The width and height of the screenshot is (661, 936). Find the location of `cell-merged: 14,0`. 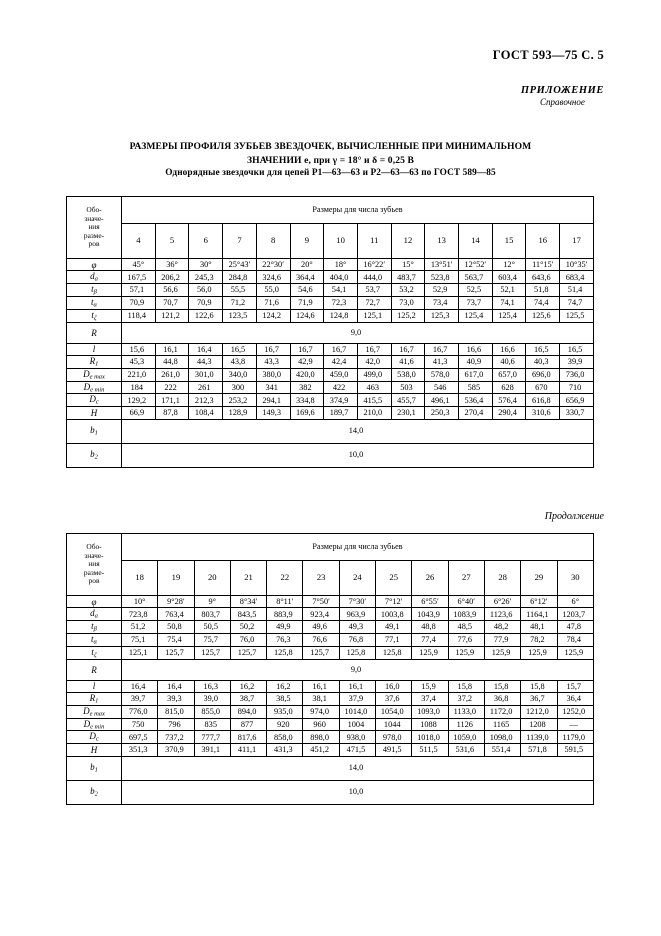

cell-merged: 14,0 is located at coordinates (357, 431).